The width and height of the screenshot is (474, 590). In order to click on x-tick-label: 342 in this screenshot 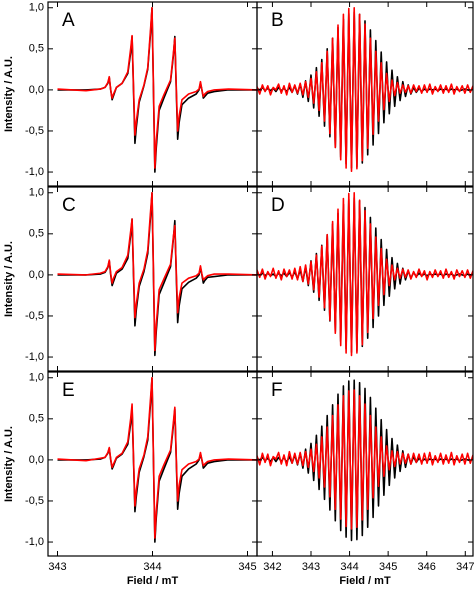, I will do `click(272, 567)`.